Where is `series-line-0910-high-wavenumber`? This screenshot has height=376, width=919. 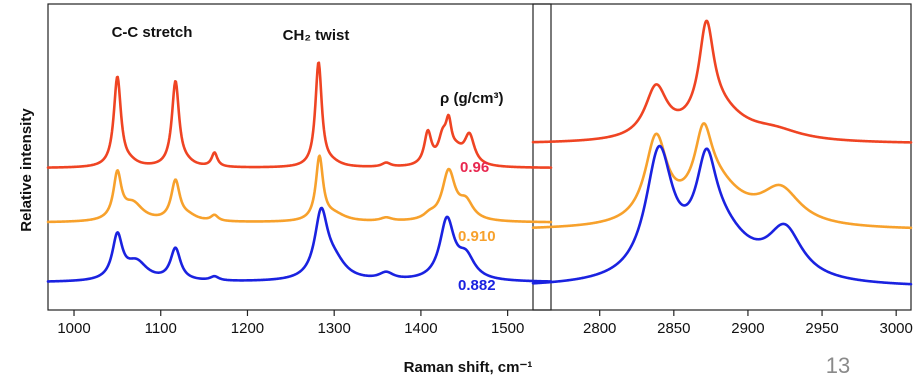
series-line-0910-high-wavenumber is located at coordinates (722, 176).